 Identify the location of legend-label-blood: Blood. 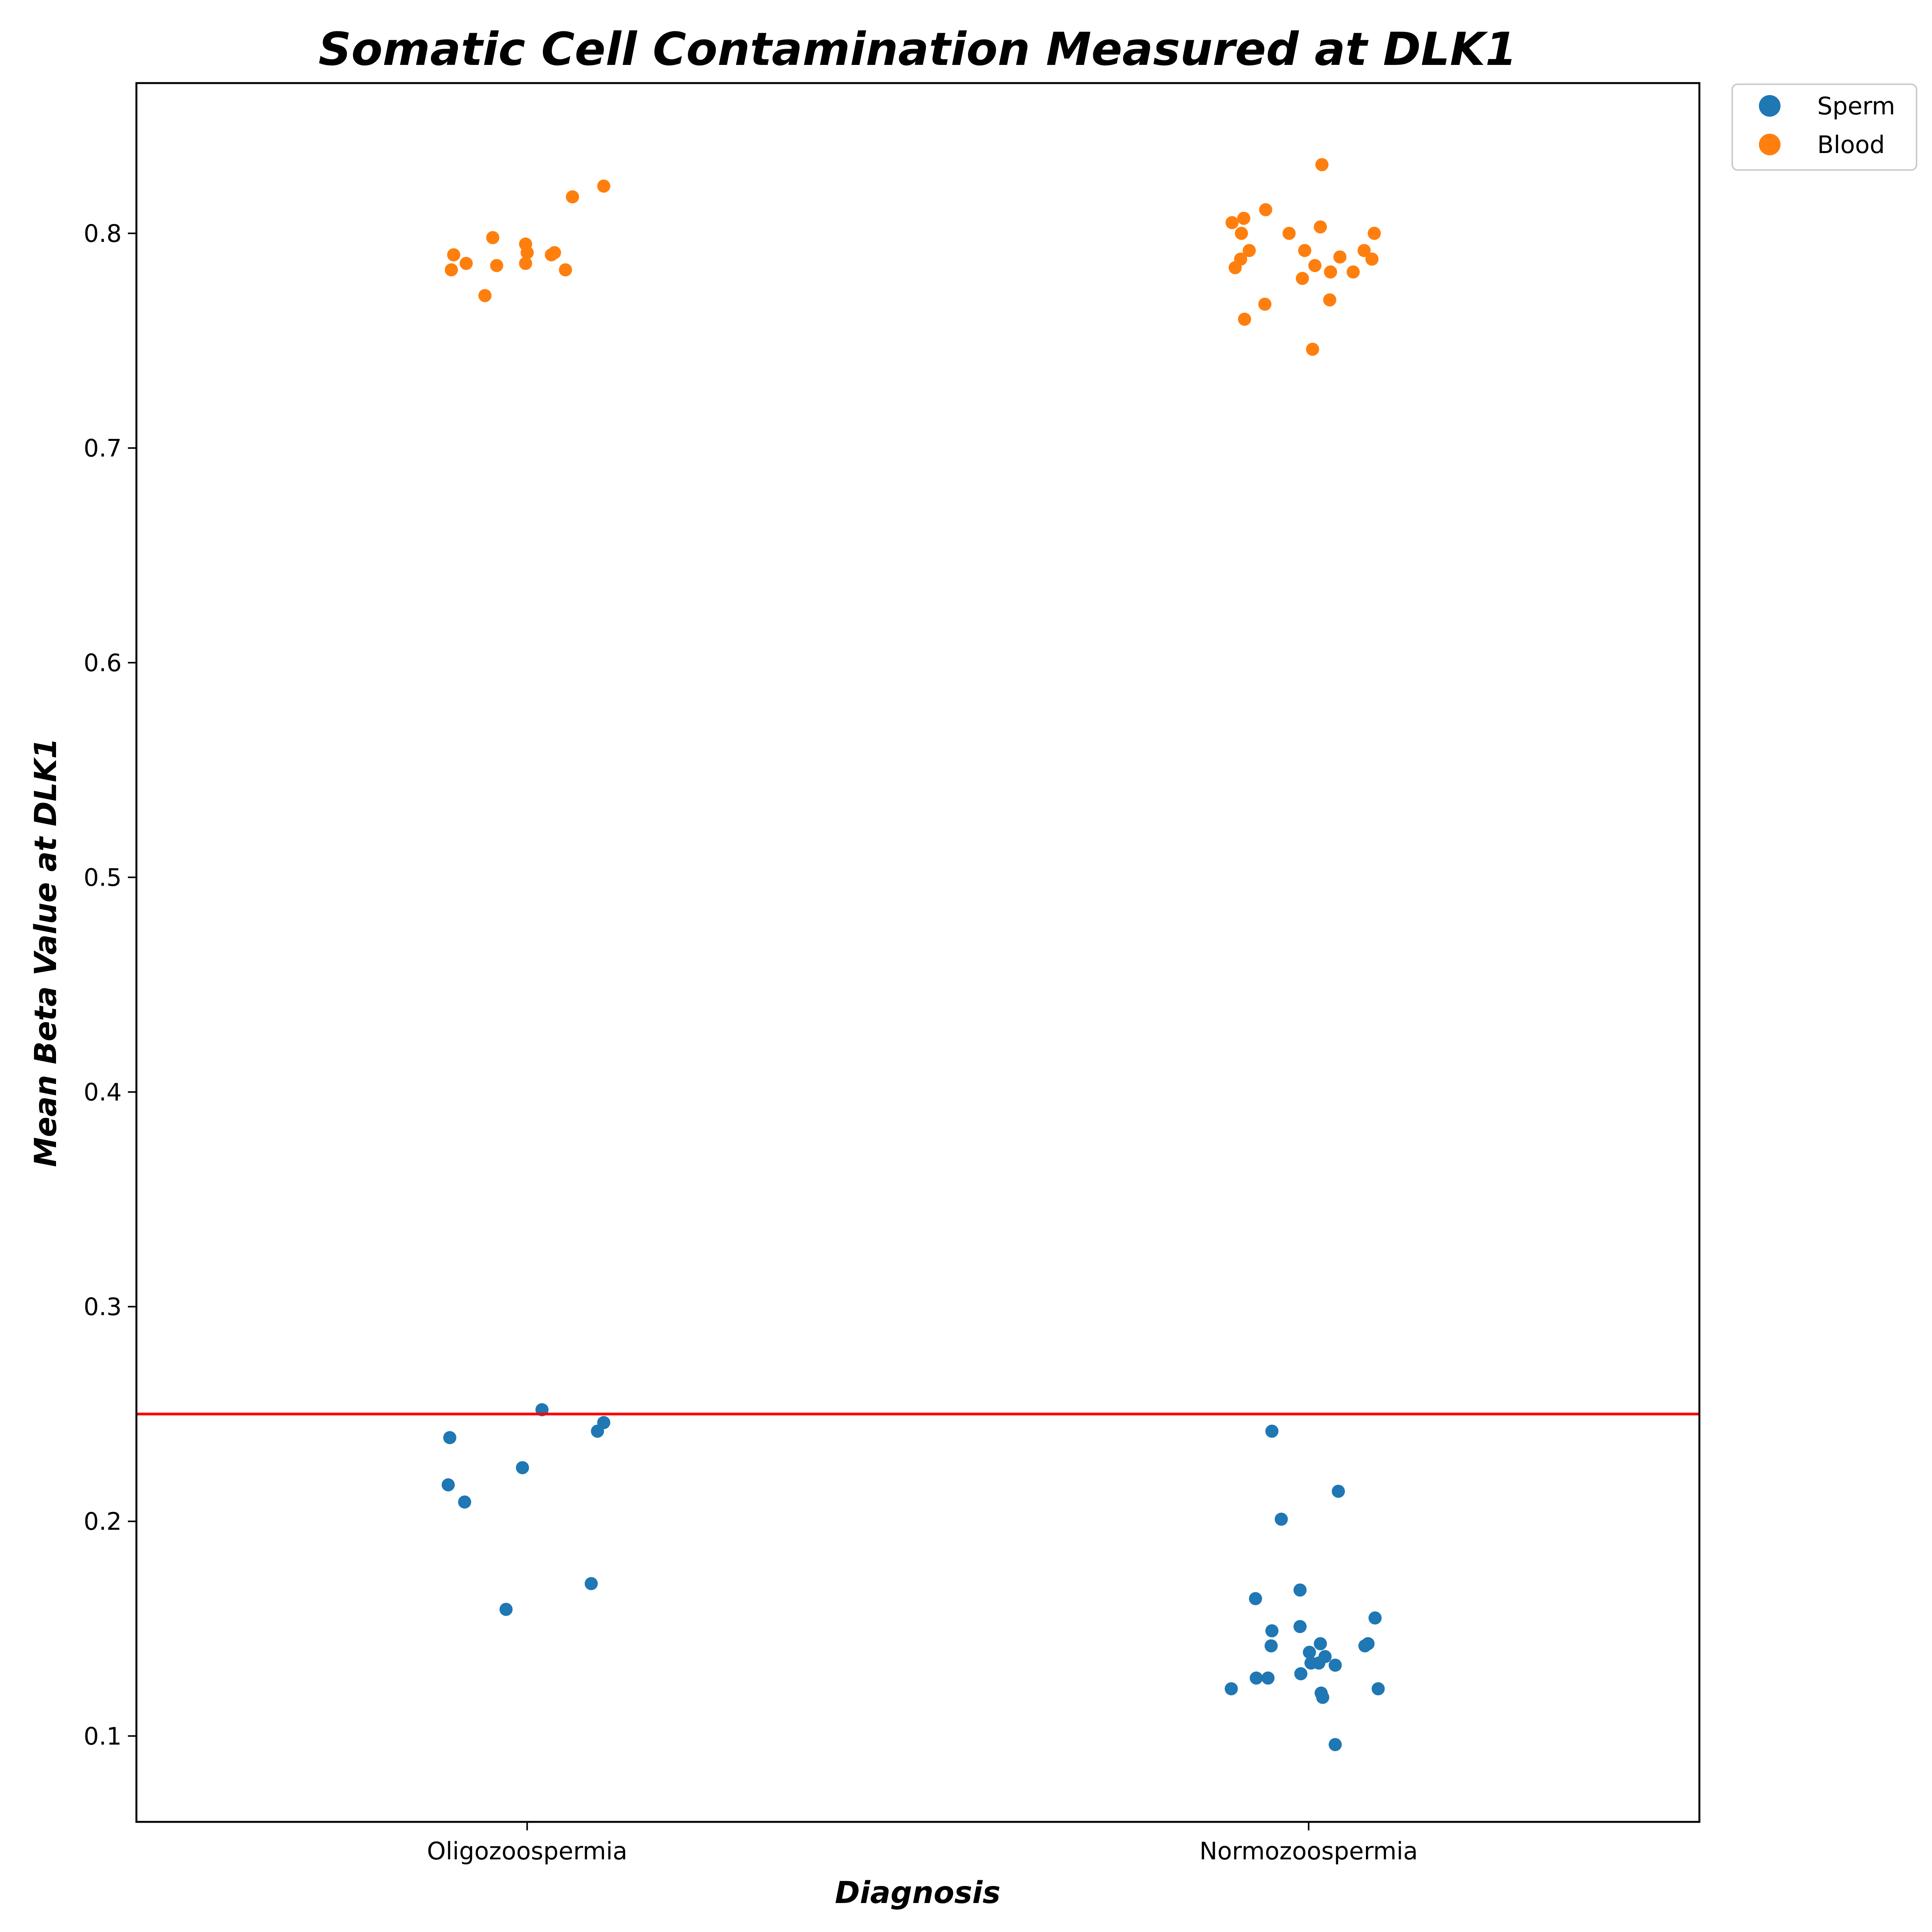
(1851, 145).